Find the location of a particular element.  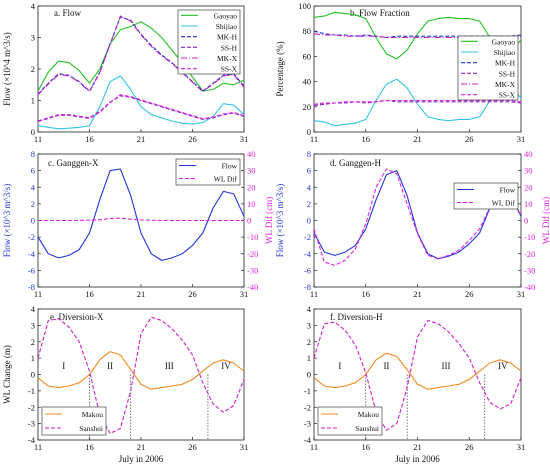

y-tick-label: -6 is located at coordinates (31, 270).